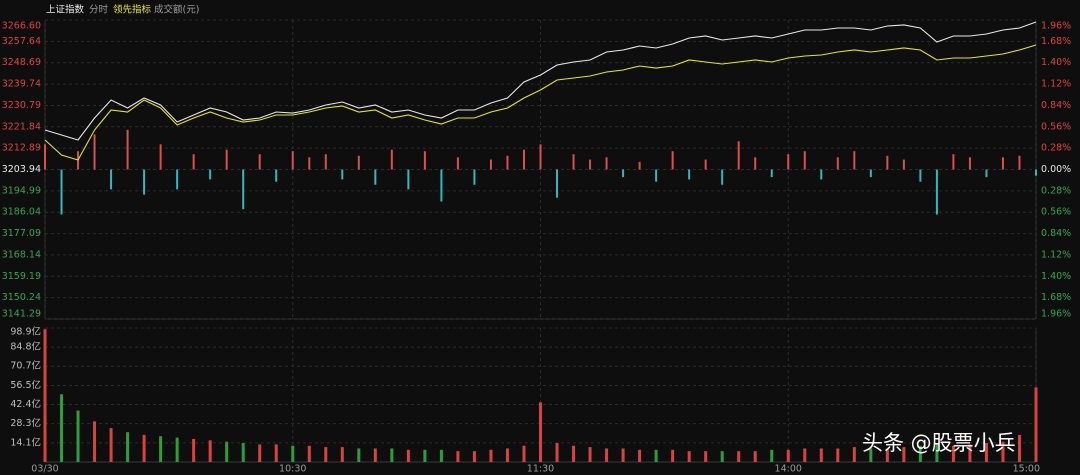 Image resolution: width=1080 pixels, height=475 pixels. I want to click on y2-tick-label: 0.00%, so click(1056, 169).